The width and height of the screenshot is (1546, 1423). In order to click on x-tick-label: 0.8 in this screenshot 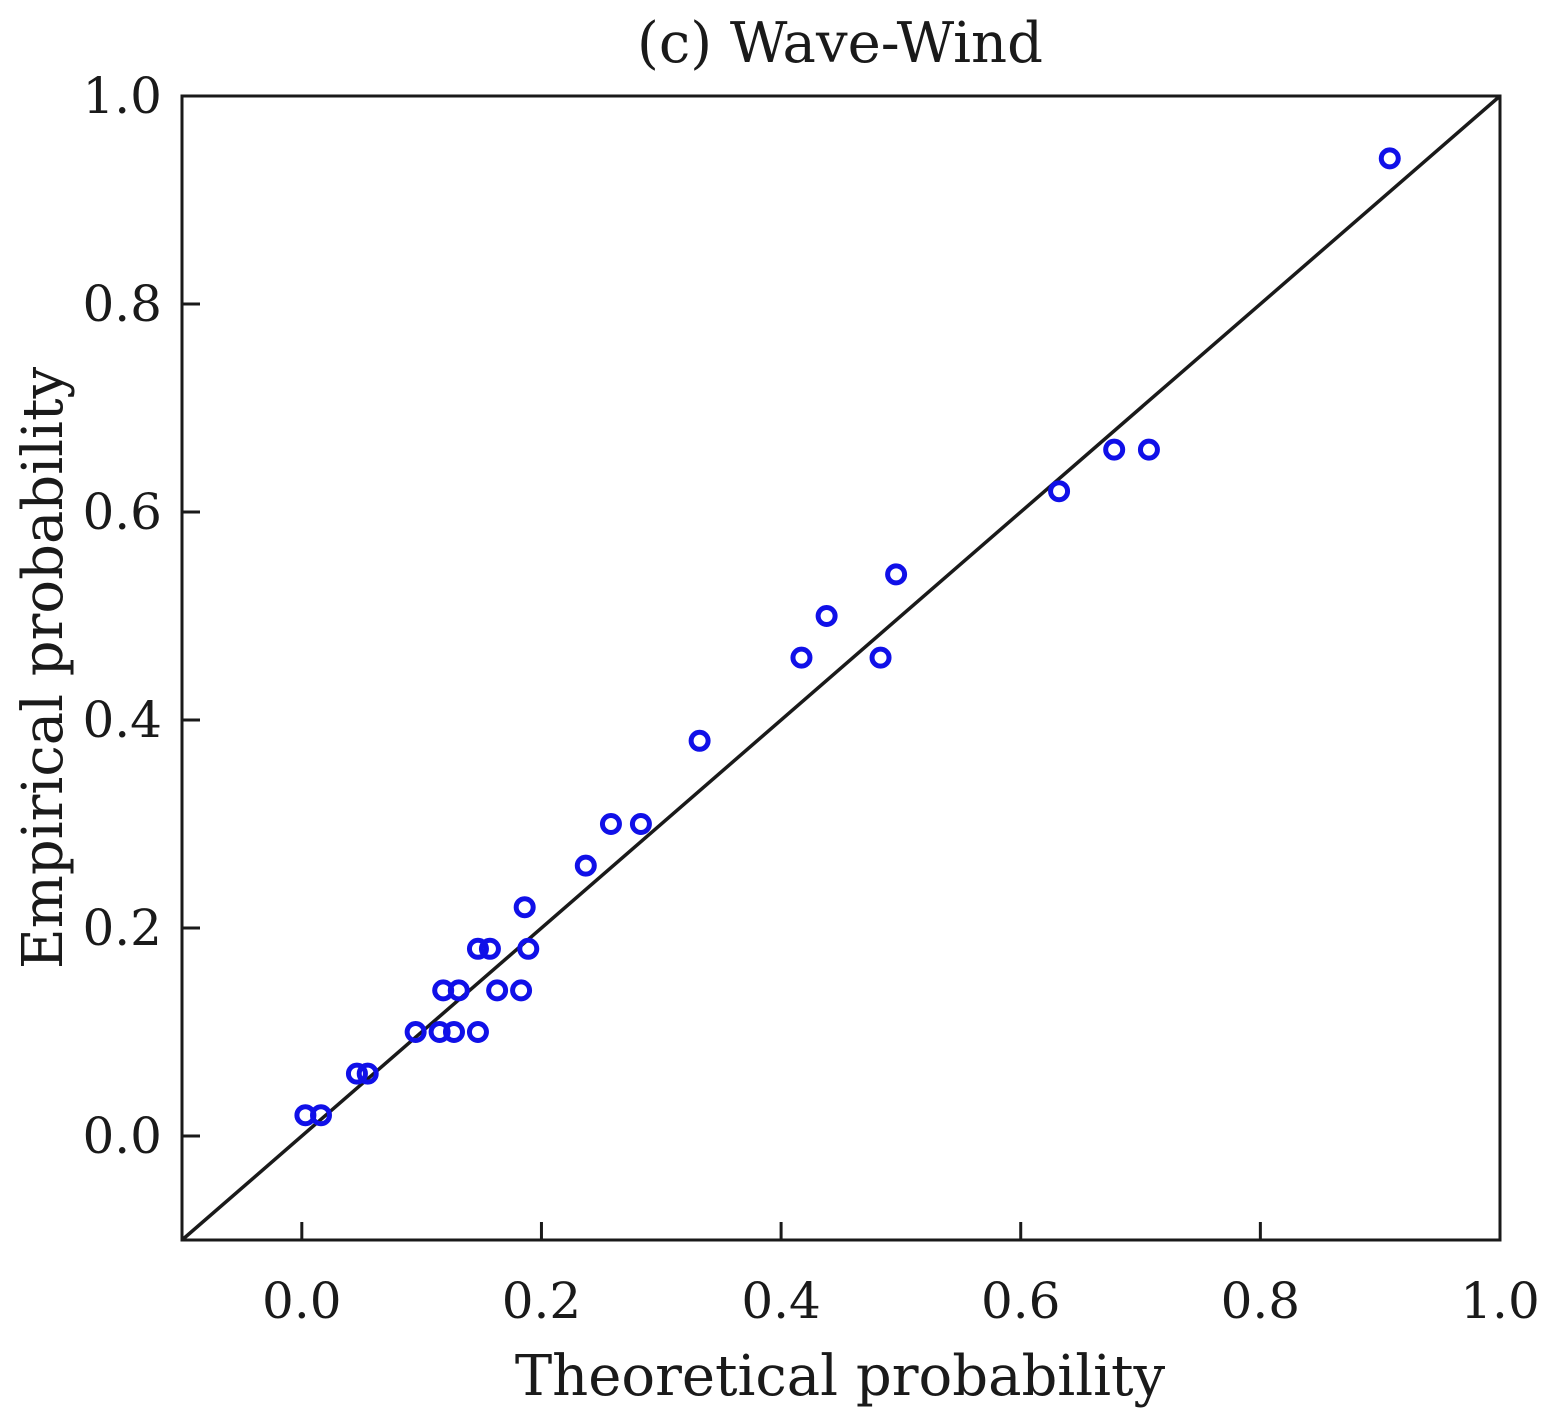, I will do `click(1261, 1301)`.